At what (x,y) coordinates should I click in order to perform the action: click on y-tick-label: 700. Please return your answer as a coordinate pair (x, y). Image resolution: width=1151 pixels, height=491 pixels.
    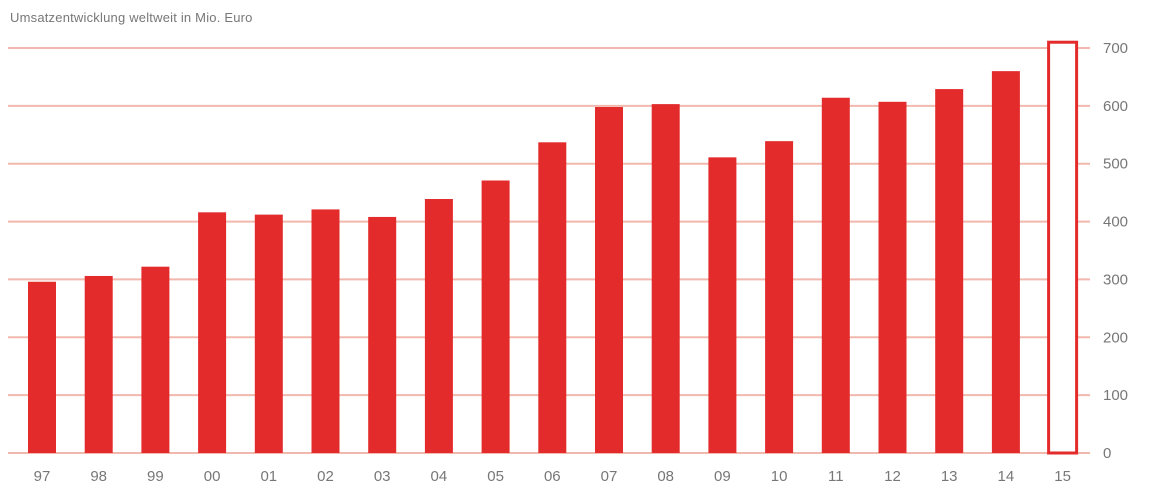
    Looking at the image, I should click on (1115, 48).